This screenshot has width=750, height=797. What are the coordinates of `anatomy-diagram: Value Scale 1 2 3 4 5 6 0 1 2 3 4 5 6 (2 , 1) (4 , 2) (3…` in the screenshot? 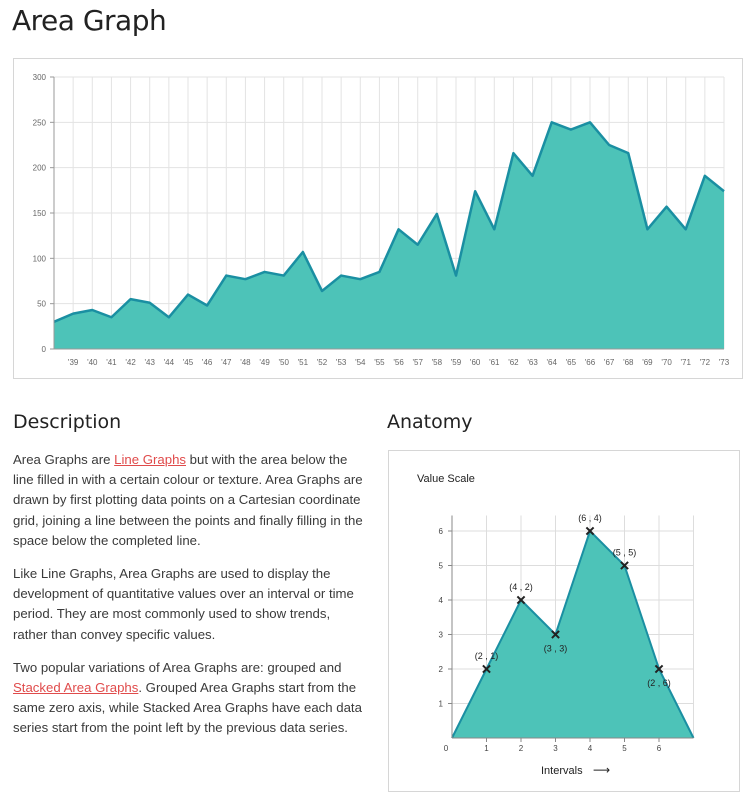 It's located at (556, 625).